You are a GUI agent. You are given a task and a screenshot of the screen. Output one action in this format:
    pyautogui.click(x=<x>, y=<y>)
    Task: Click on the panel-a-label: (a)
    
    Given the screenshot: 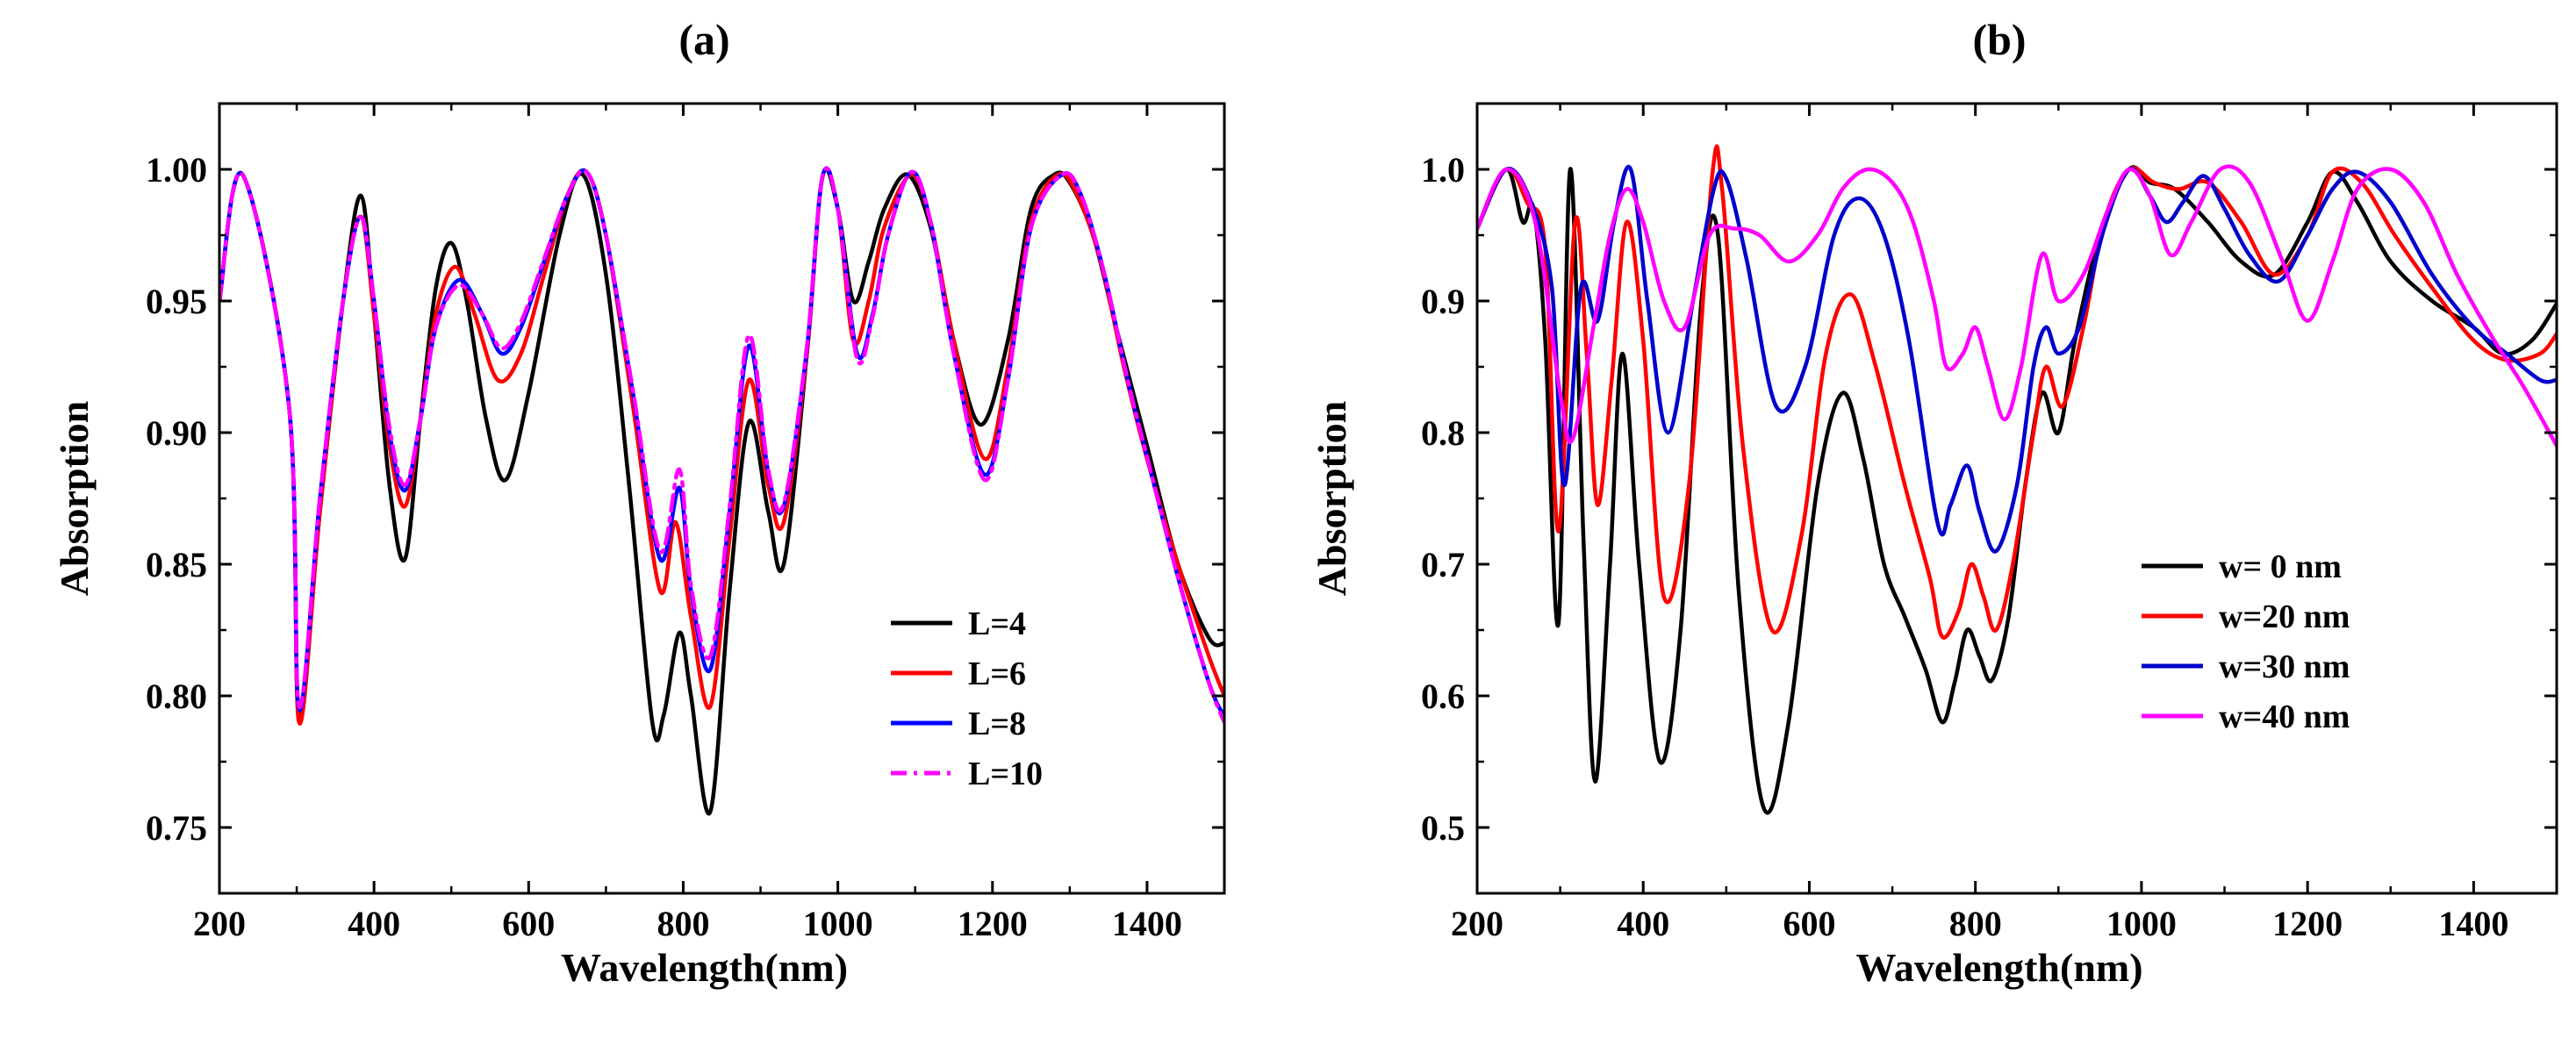 What is the action you would take?
    pyautogui.click(x=704, y=39)
    